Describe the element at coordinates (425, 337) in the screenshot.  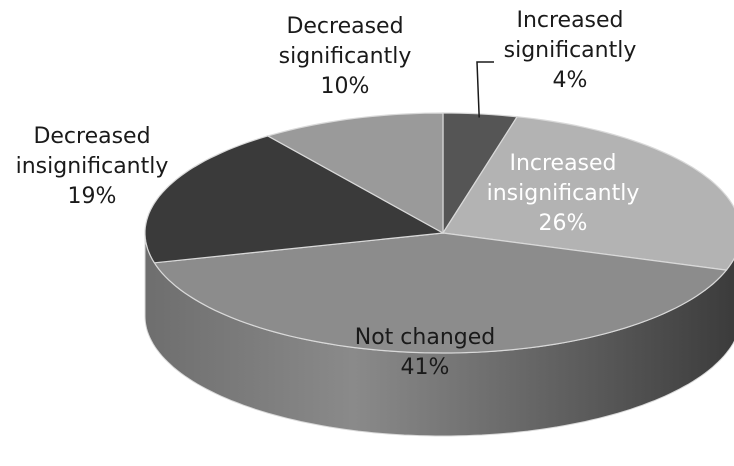
I see `slice-category-label: Not changed` at that location.